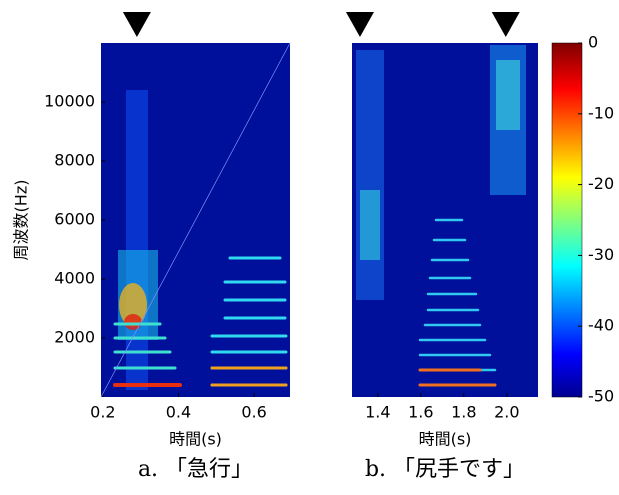 This screenshot has height=495, width=619. Describe the element at coordinates (74, 219) in the screenshot. I see `y-tick-label: 6000` at that location.